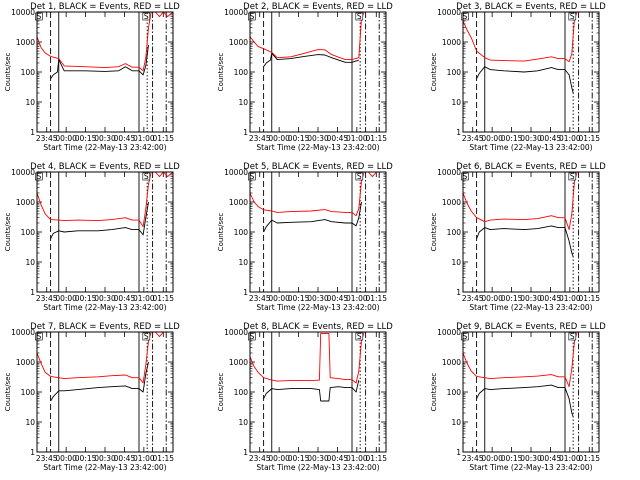 The image size is (640, 480). What do you see at coordinates (318, 7) in the screenshot?
I see `chart-title: Det 2, BLACK = Events, RED = LLD` at bounding box center [318, 7].